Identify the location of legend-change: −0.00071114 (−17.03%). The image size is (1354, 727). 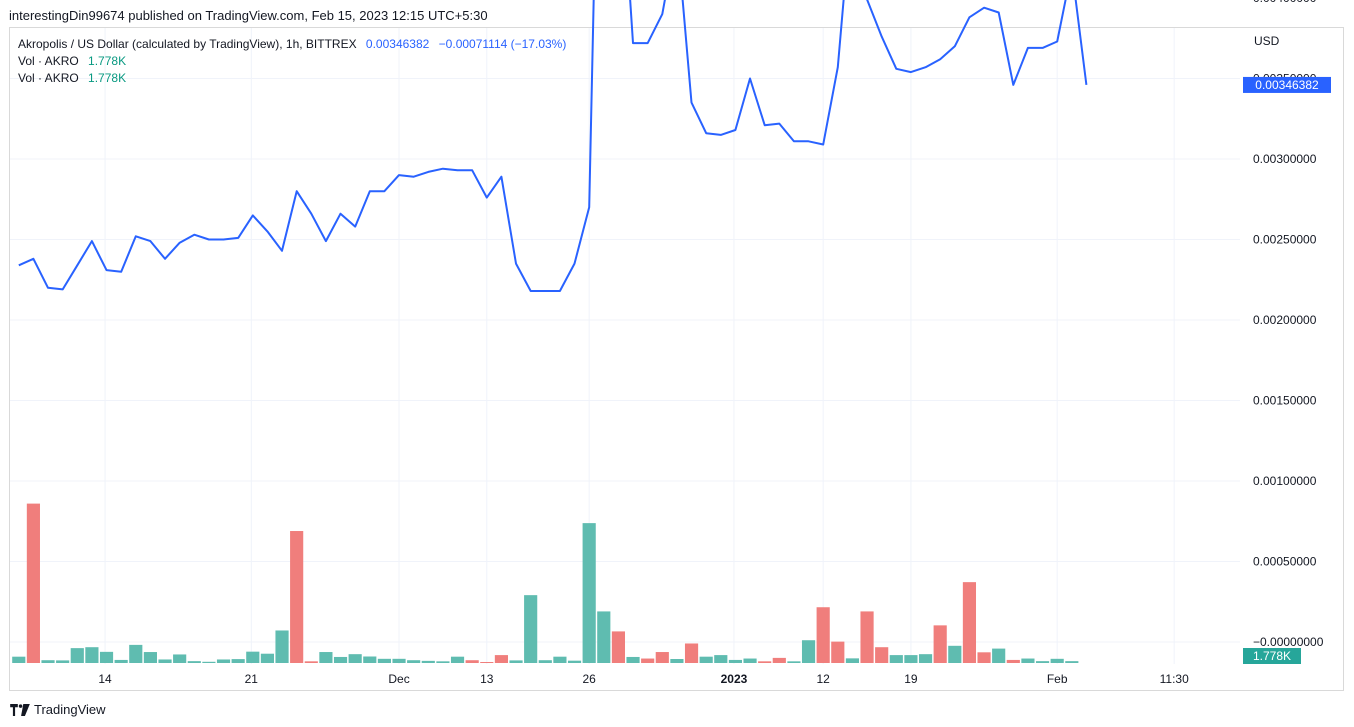
(502, 44).